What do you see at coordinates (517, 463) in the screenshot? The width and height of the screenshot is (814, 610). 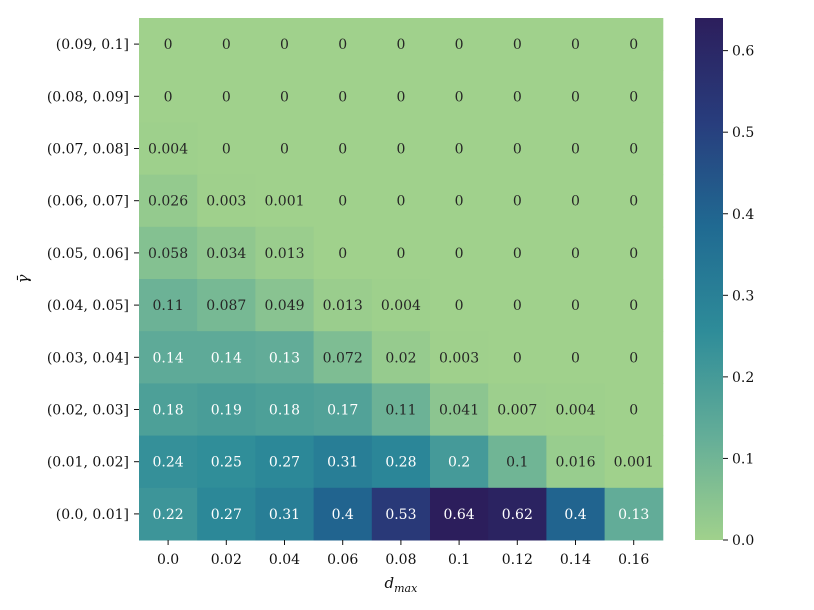 I see `cell-value-label: 0.1` at bounding box center [517, 463].